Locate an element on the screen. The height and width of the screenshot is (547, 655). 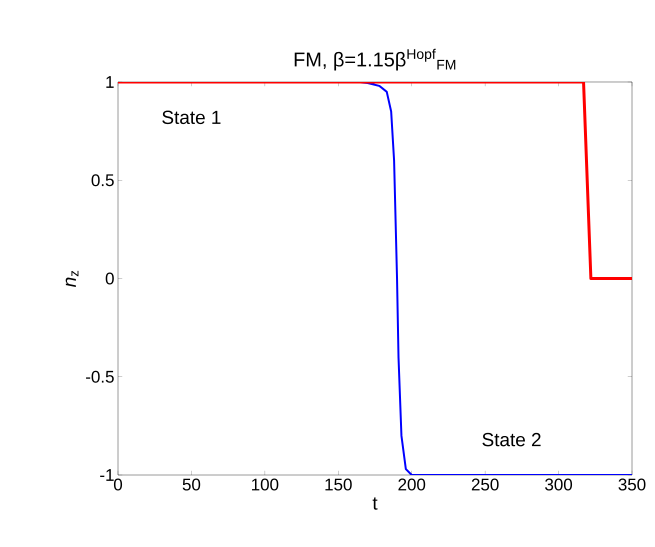
chart-title: FM, β=1.15β$^{Hopf}$FM is located at coordinates (375, 59).